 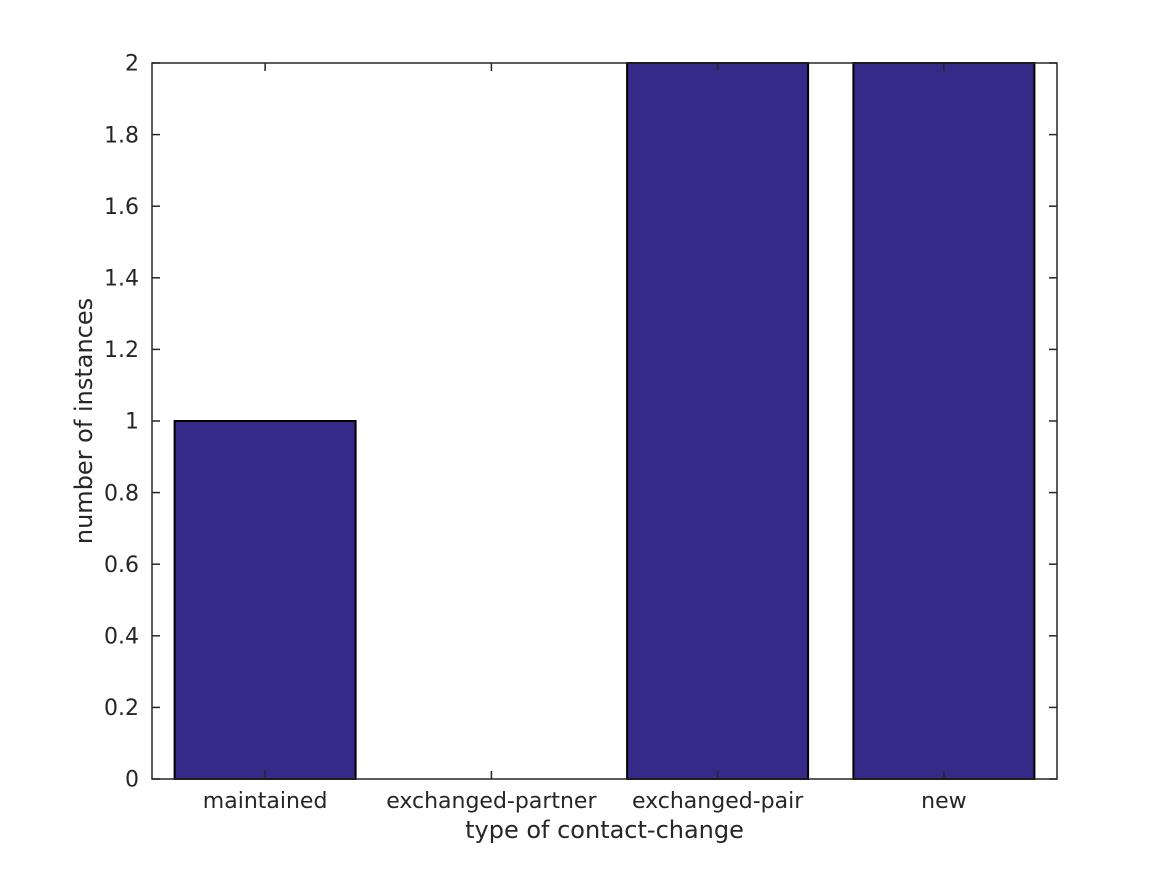 I want to click on x-tick-label: maintained, so click(x=265, y=801).